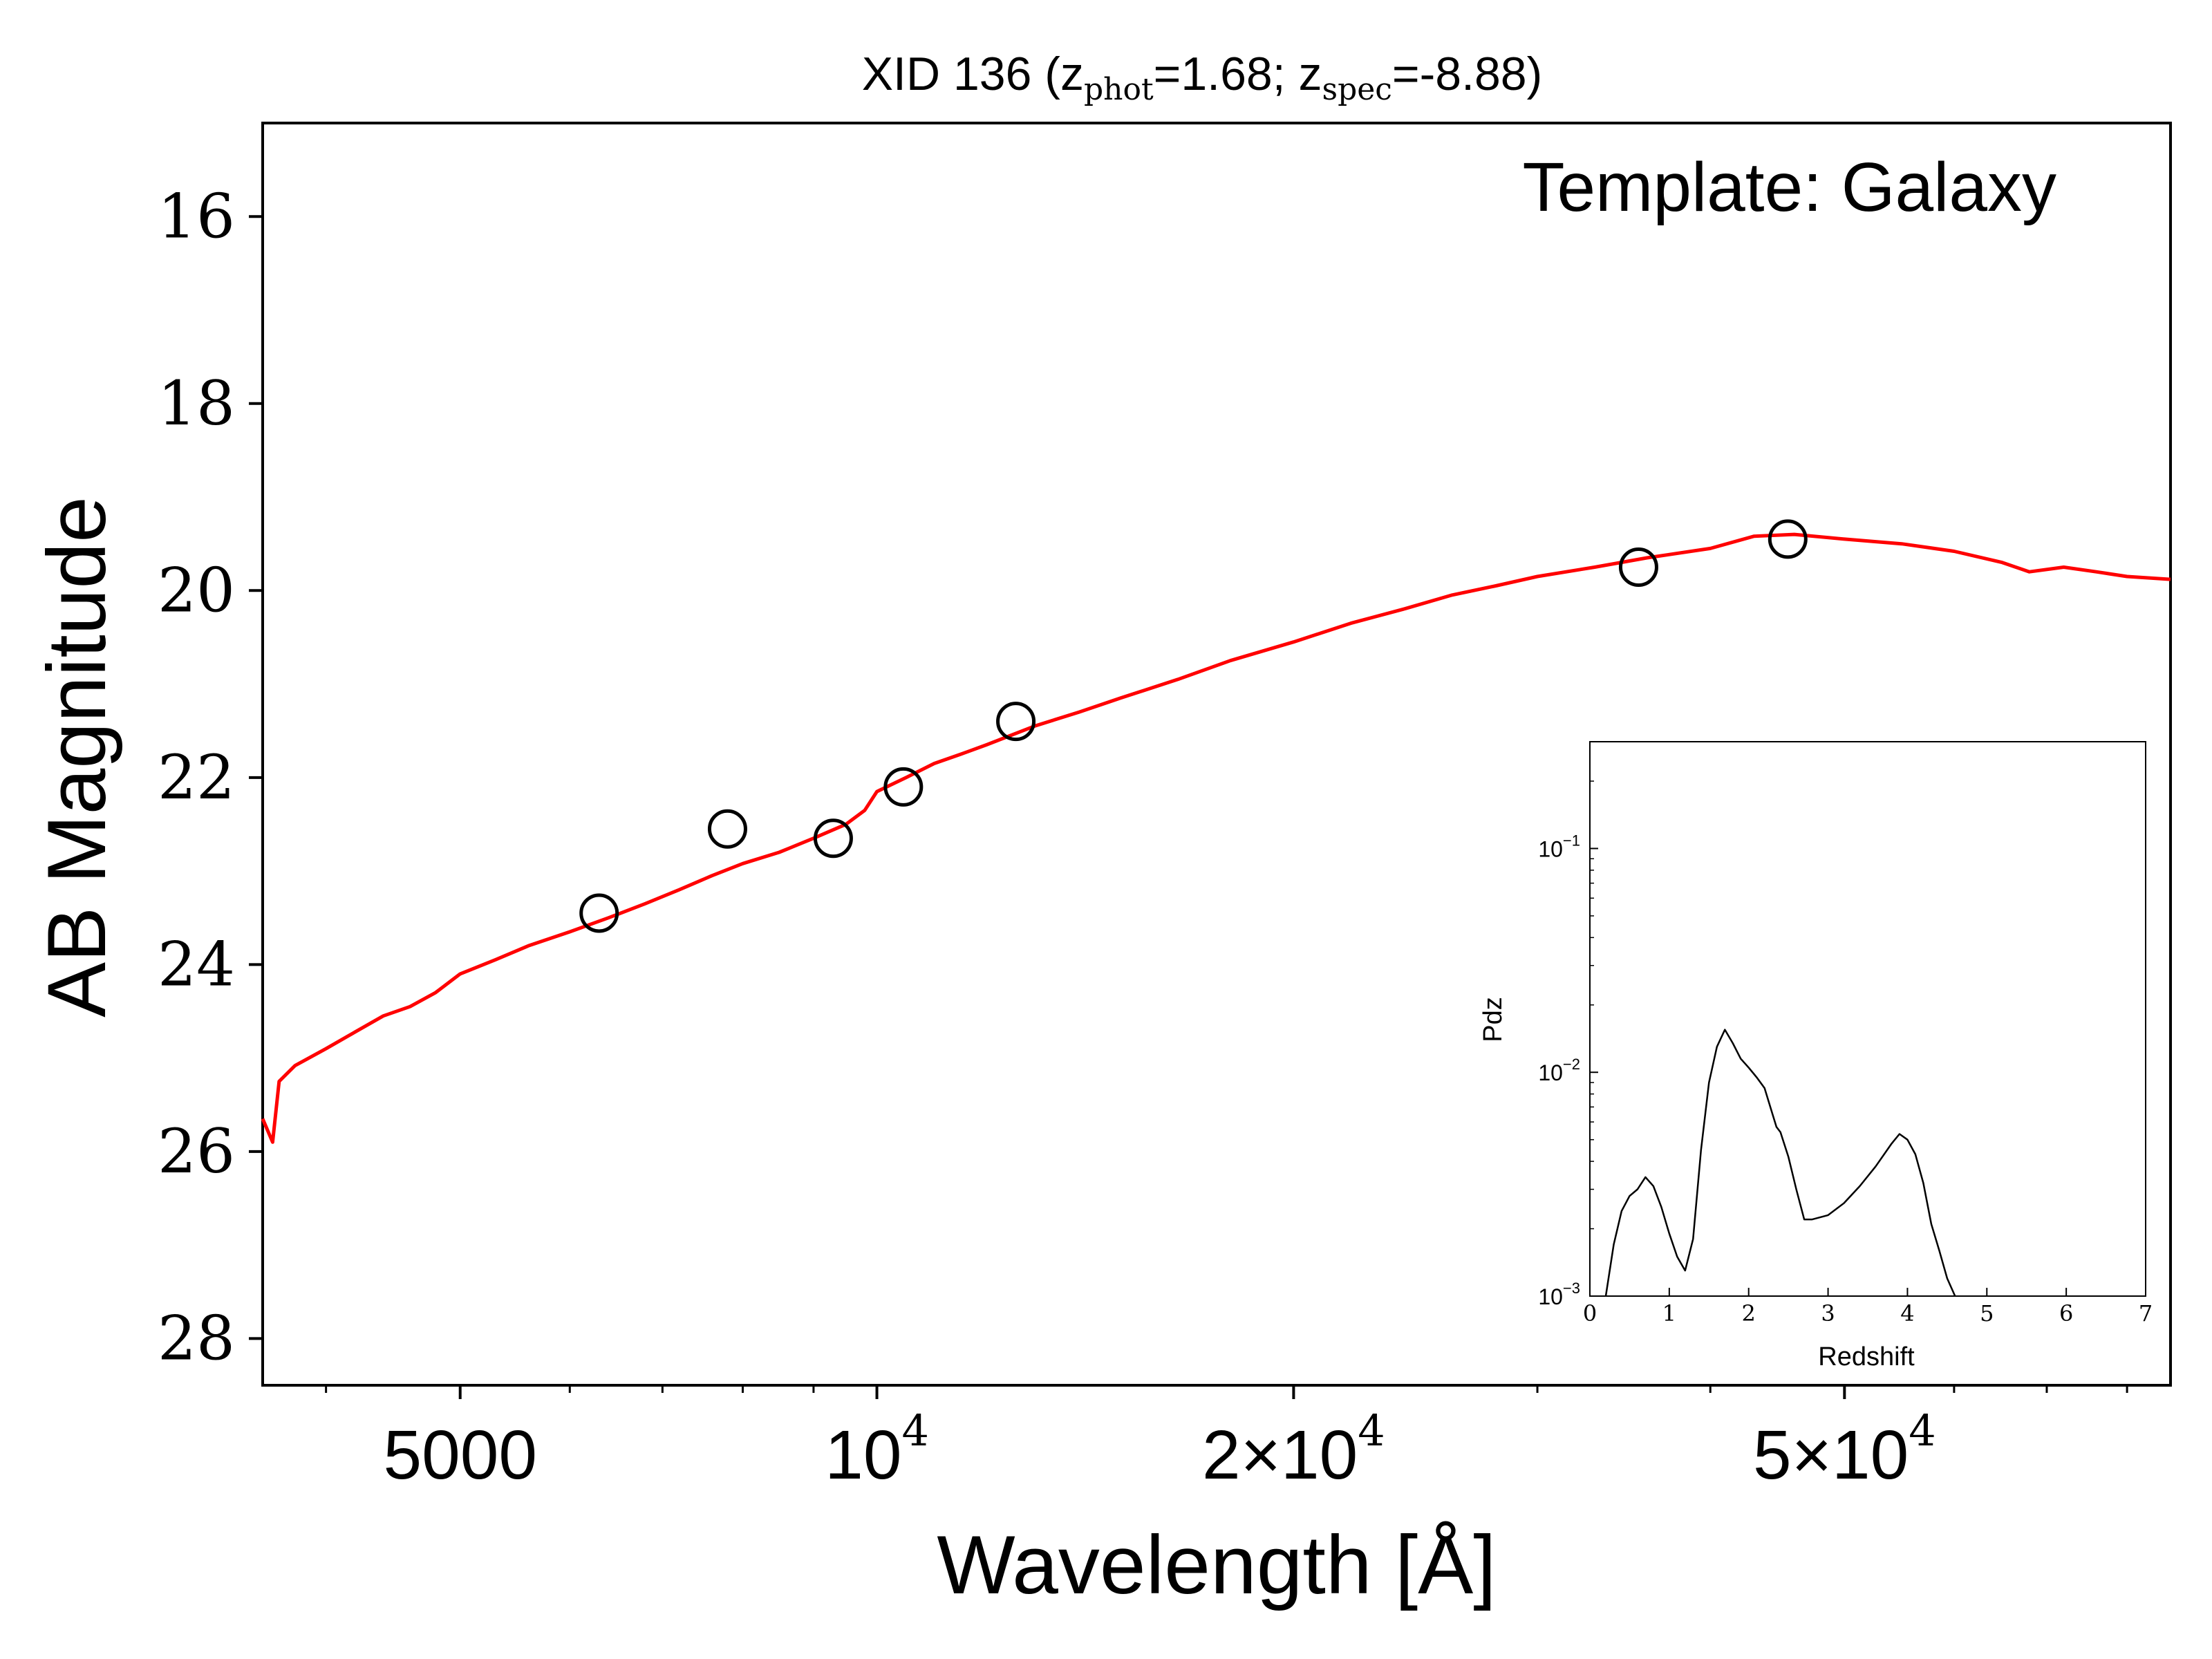  What do you see at coordinates (1280, 1455) in the screenshot?
I see `main-x-tick-base: 2×10` at bounding box center [1280, 1455].